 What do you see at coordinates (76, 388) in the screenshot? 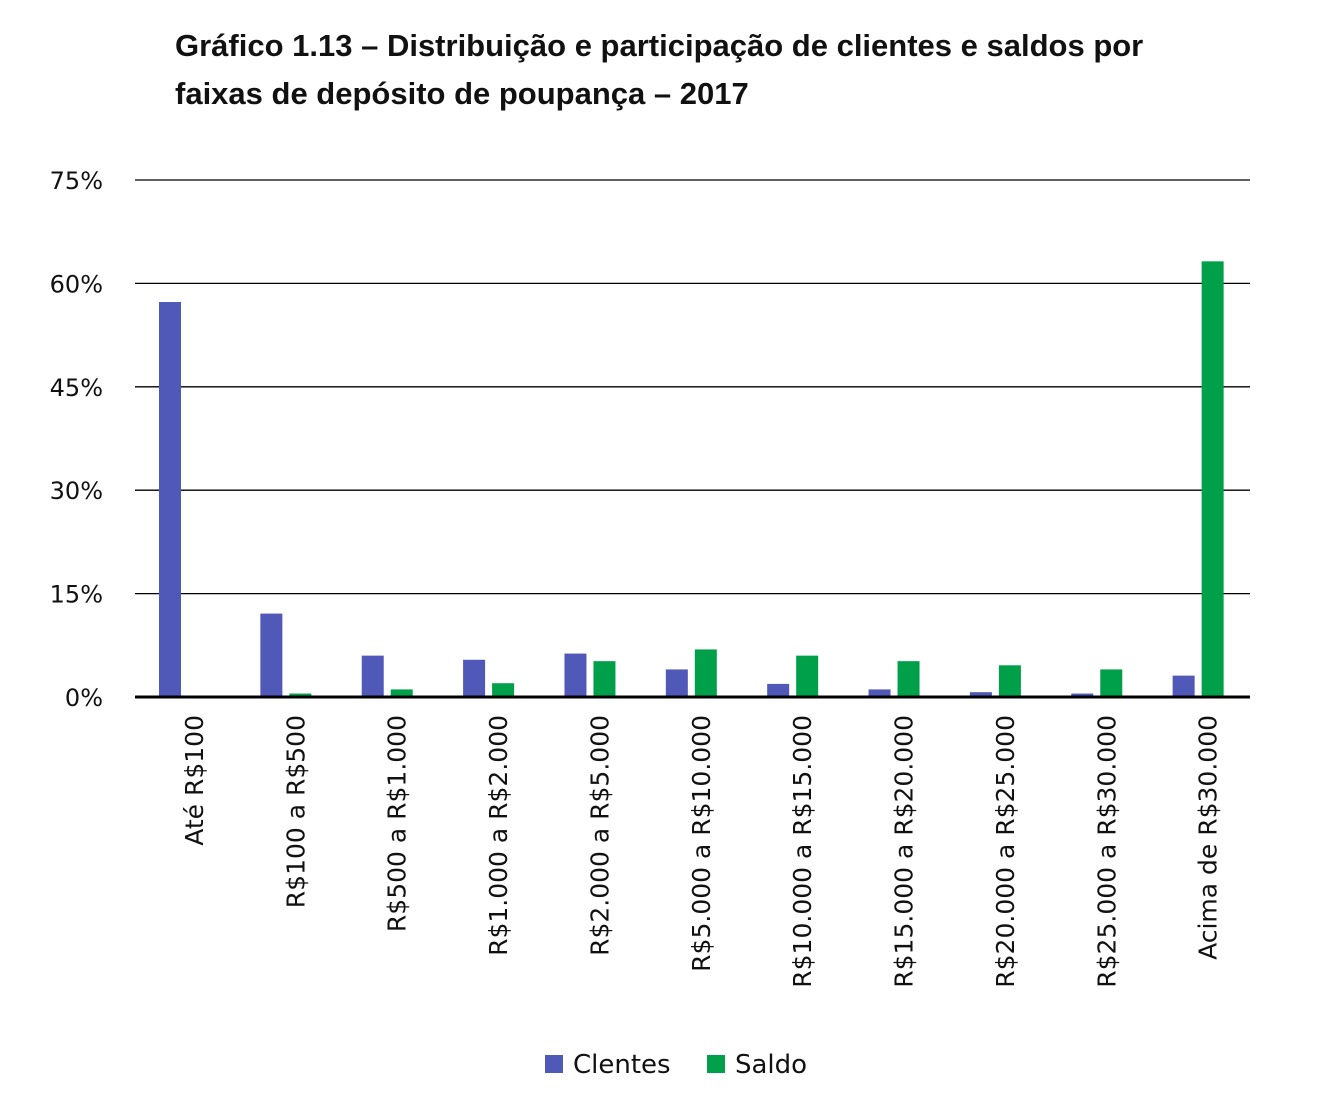
I see `y-tick-label: 45%` at bounding box center [76, 388].